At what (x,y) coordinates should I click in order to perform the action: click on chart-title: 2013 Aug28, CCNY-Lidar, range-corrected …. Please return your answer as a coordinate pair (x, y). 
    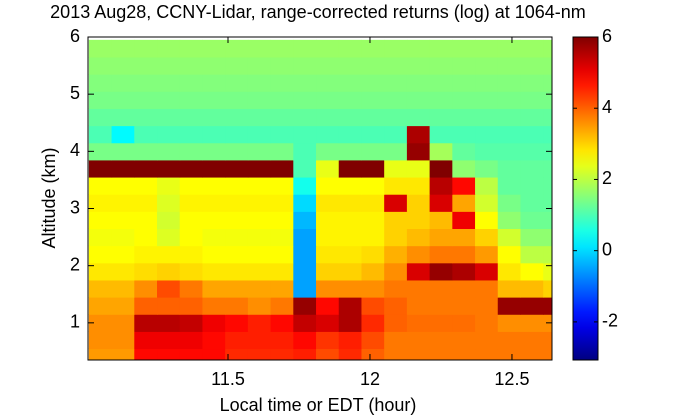
    Looking at the image, I should click on (318, 12).